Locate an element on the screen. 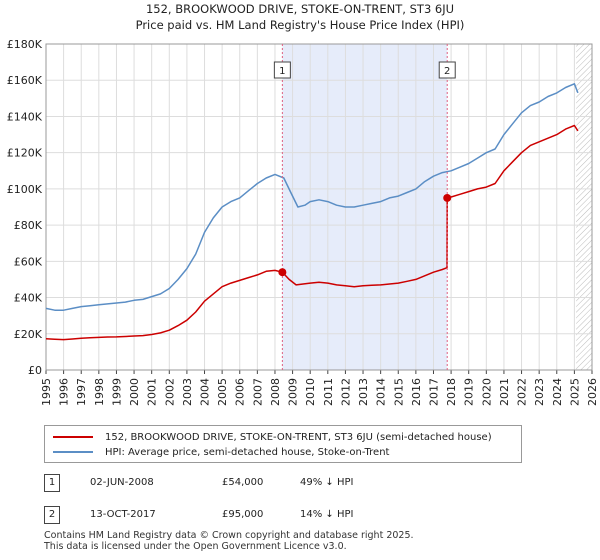 This screenshot has width=600, height=560. y-tick-label: £0 is located at coordinates (35, 370).